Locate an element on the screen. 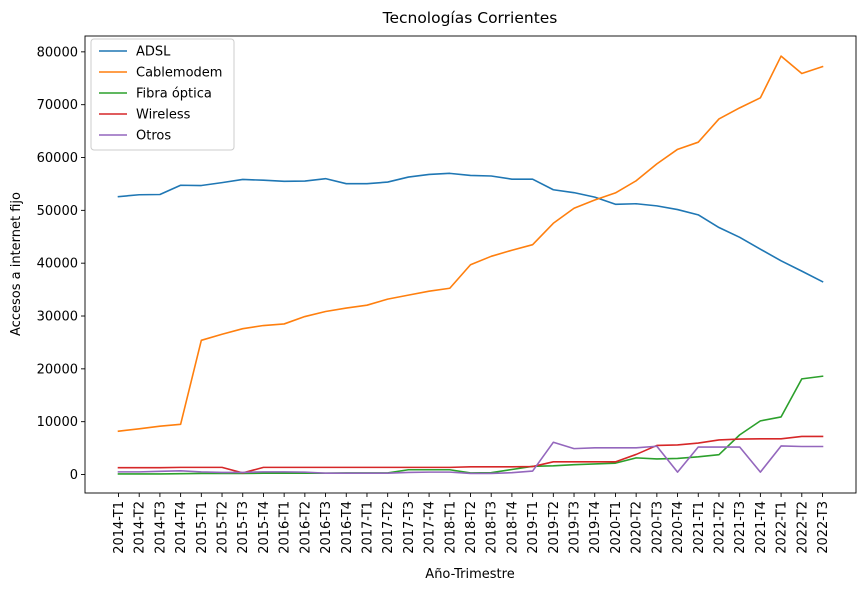  y-axis-title: Accesos a internet fijo is located at coordinates (16, 264).